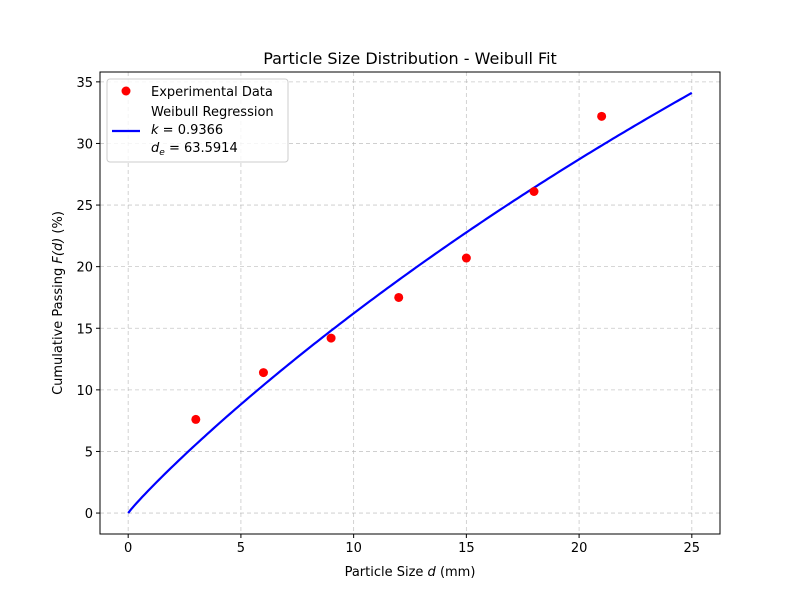  Describe the element at coordinates (84, 144) in the screenshot. I see `y-tick-label: 30` at that location.